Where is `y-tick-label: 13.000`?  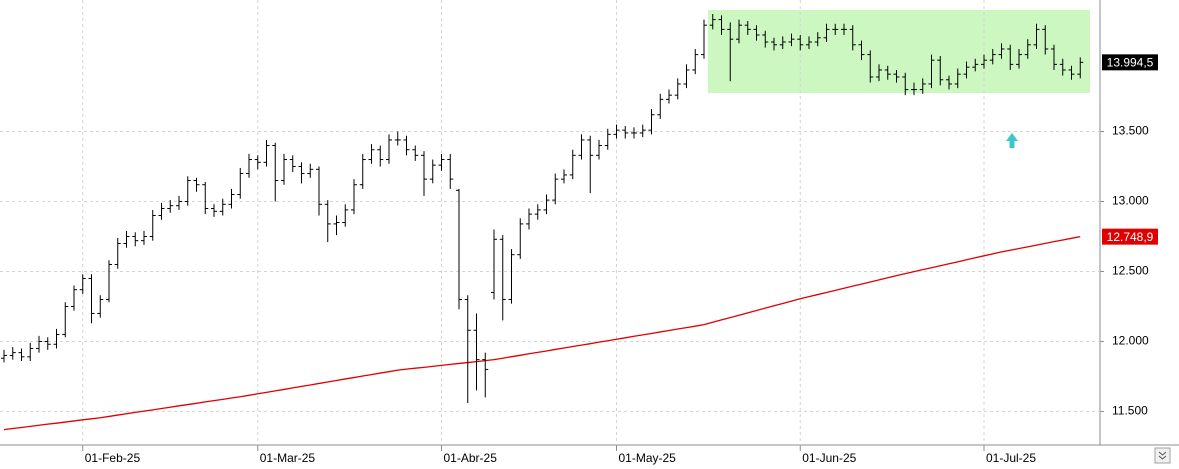 y-tick-label: 13.000 is located at coordinates (1130, 201).